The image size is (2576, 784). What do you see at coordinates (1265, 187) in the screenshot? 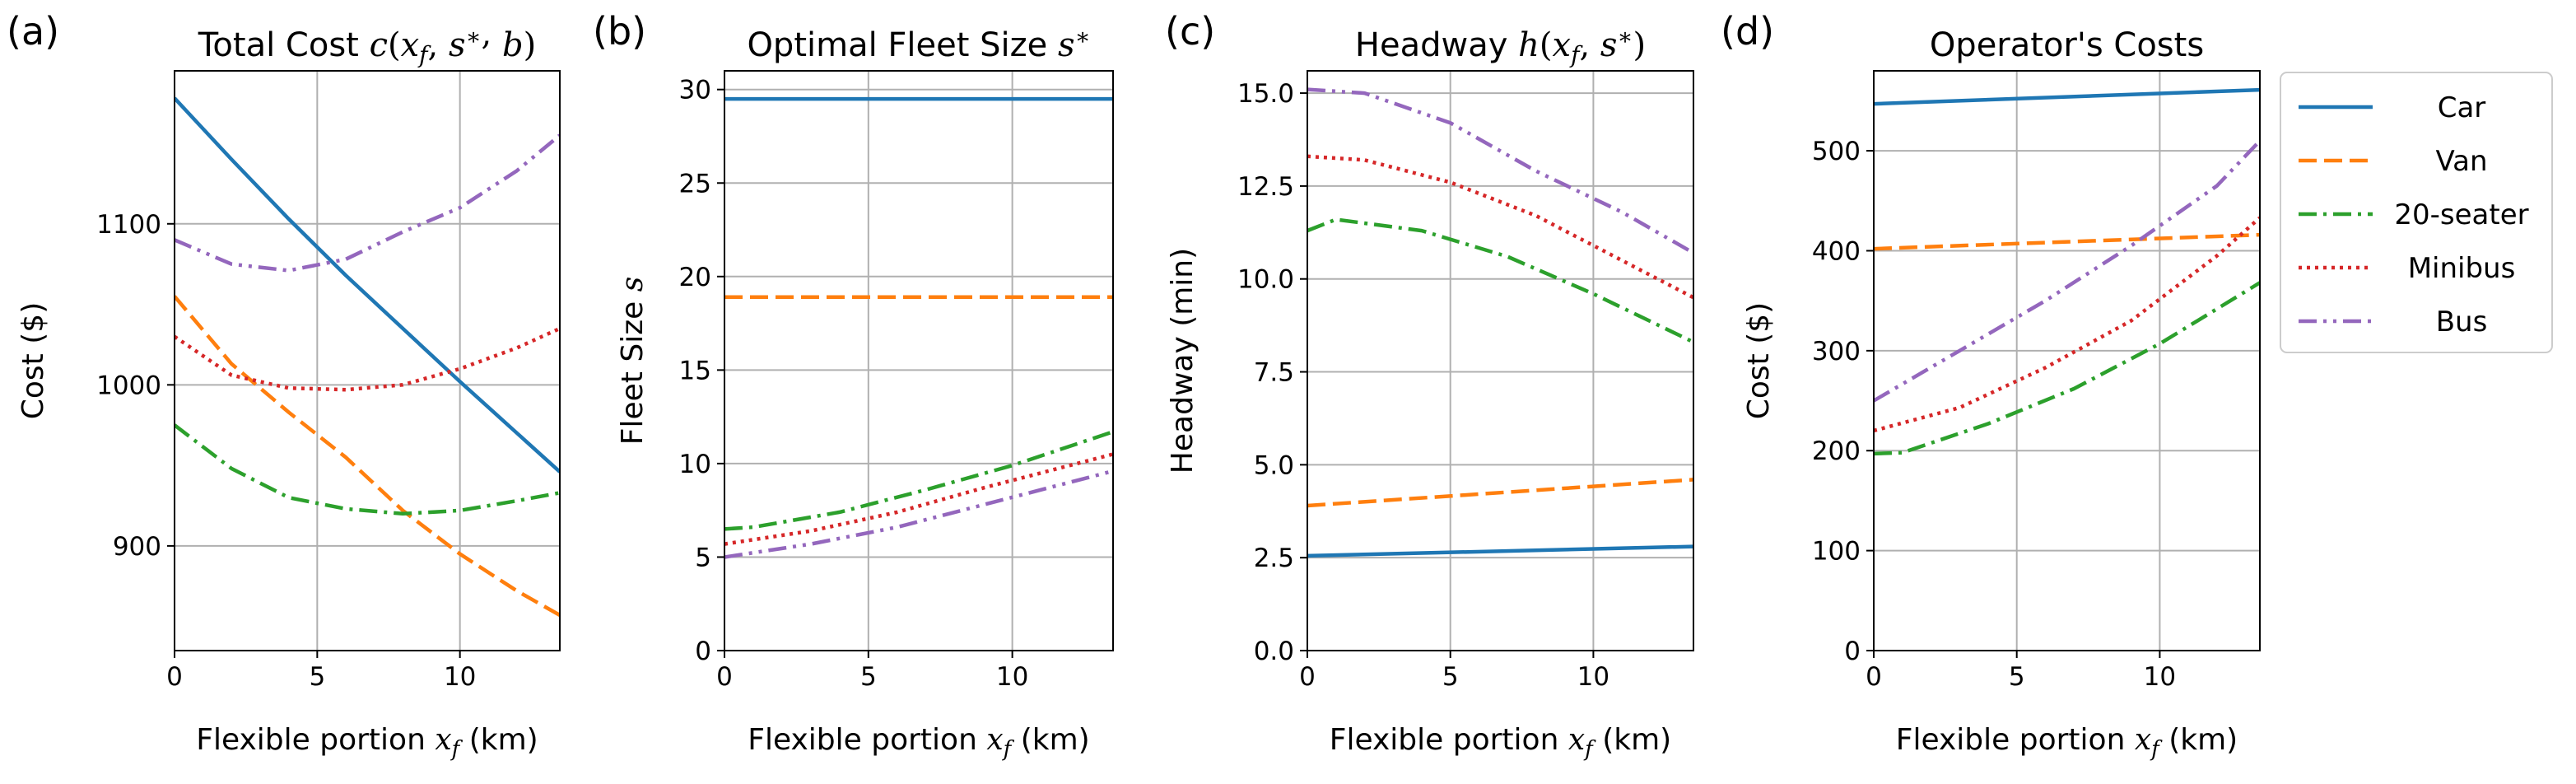
I see `y-tick-label: 12.5` at bounding box center [1265, 187].